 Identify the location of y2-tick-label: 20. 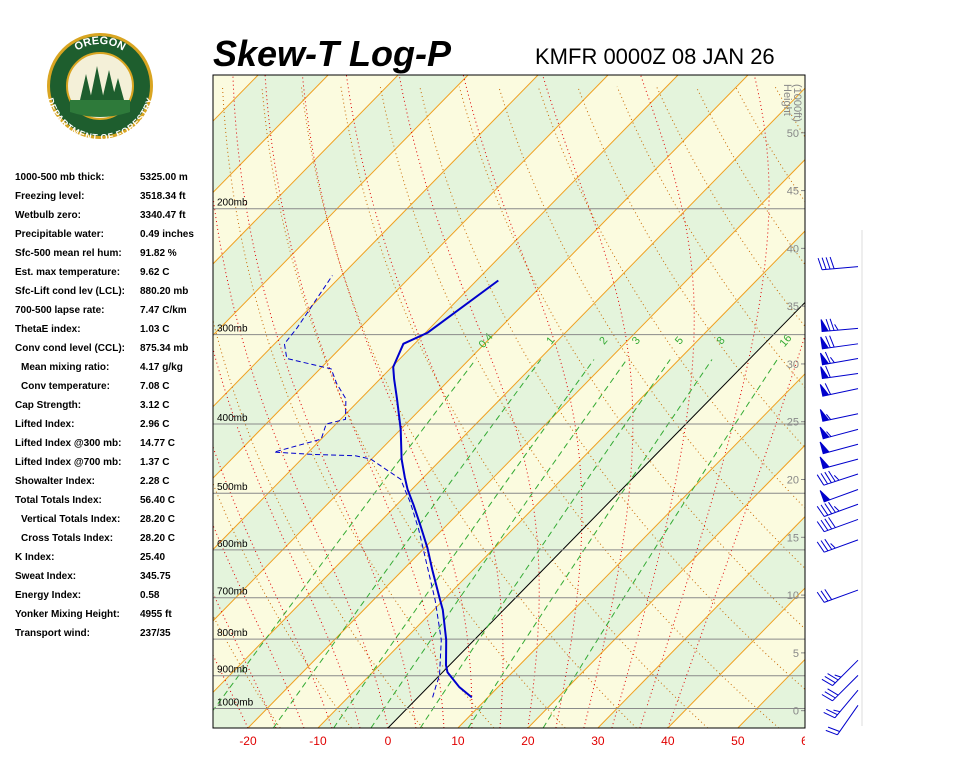
(793, 481).